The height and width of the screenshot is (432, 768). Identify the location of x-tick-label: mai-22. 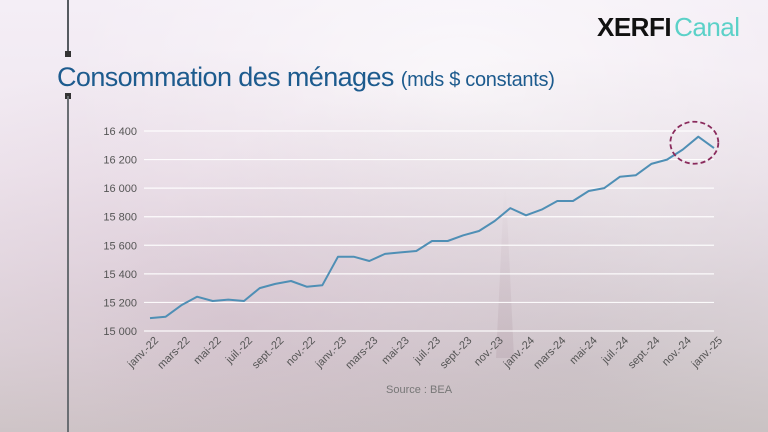
(208, 351).